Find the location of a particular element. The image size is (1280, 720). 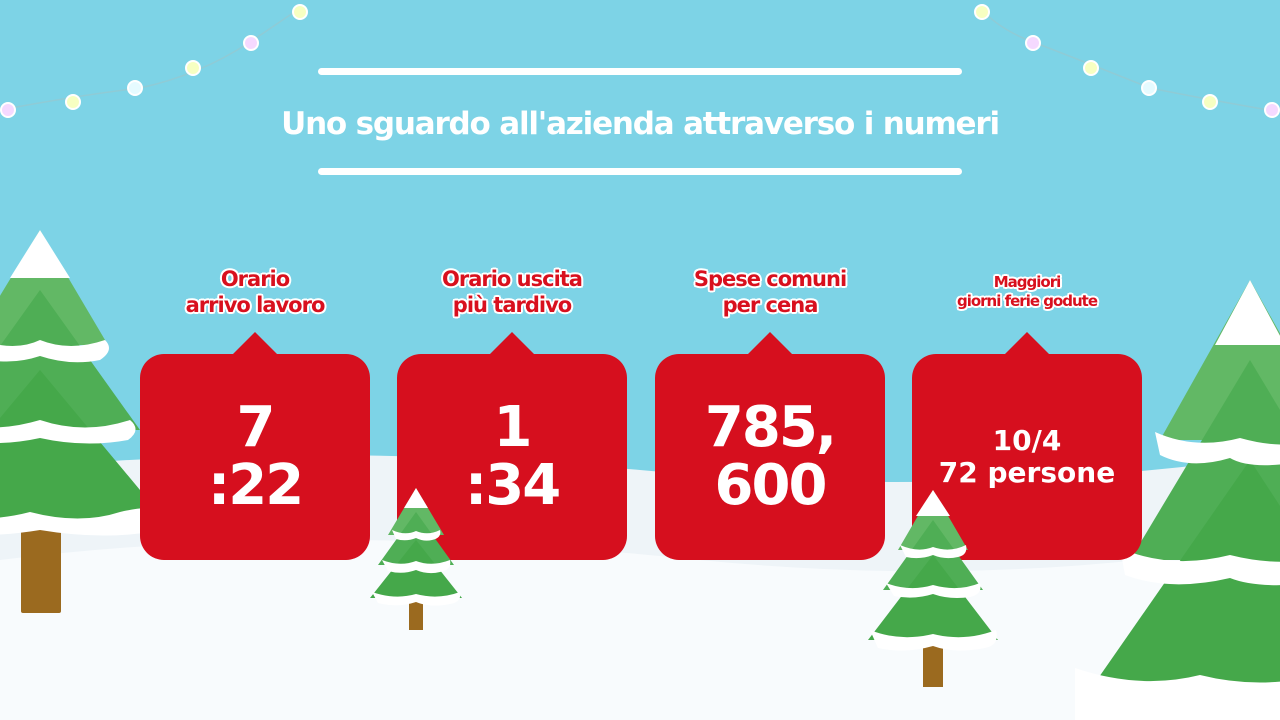

stat-value-line: :22 is located at coordinates (255, 485).